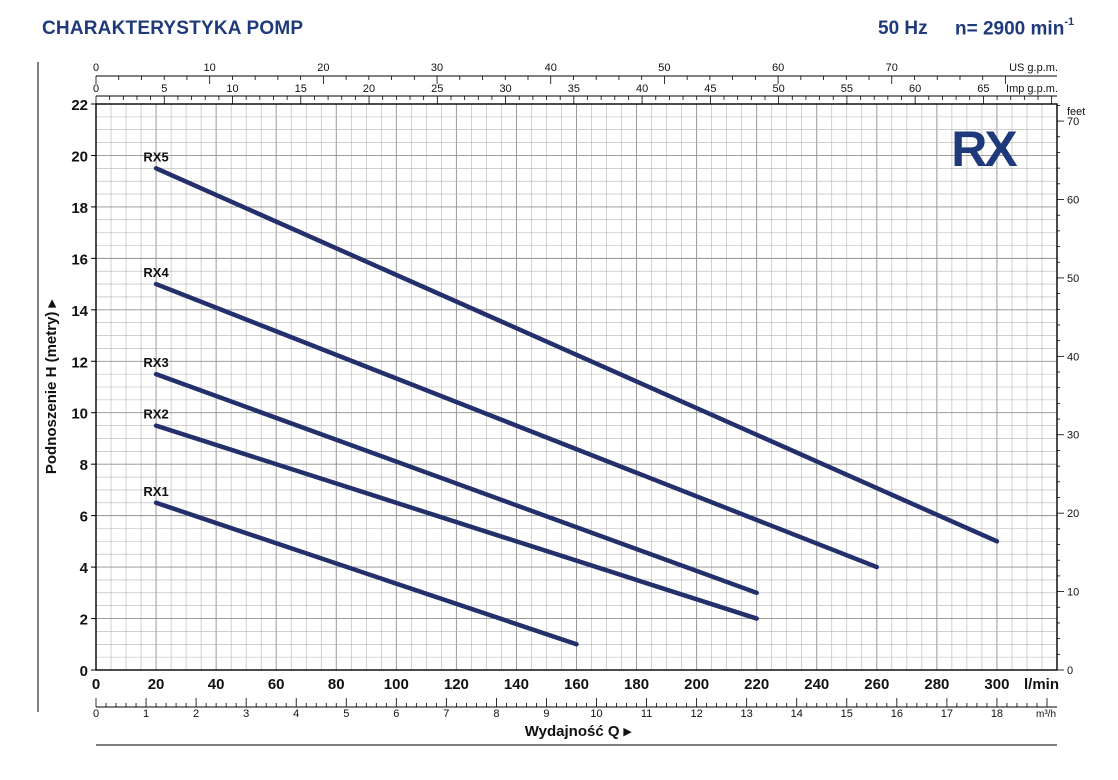  Describe the element at coordinates (446, 714) in the screenshot. I see `m3h-tick-label: 7` at that location.